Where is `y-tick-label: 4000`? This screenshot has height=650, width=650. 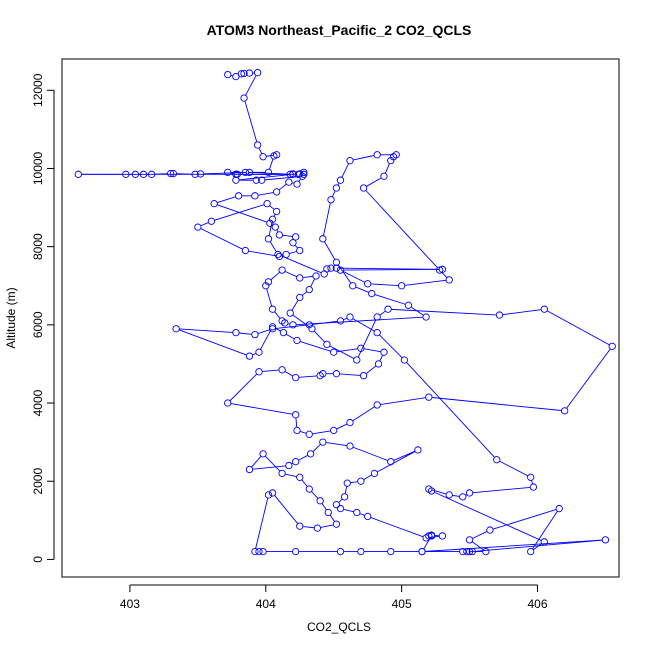 y-tick-label: 4000 is located at coordinates (38, 402).